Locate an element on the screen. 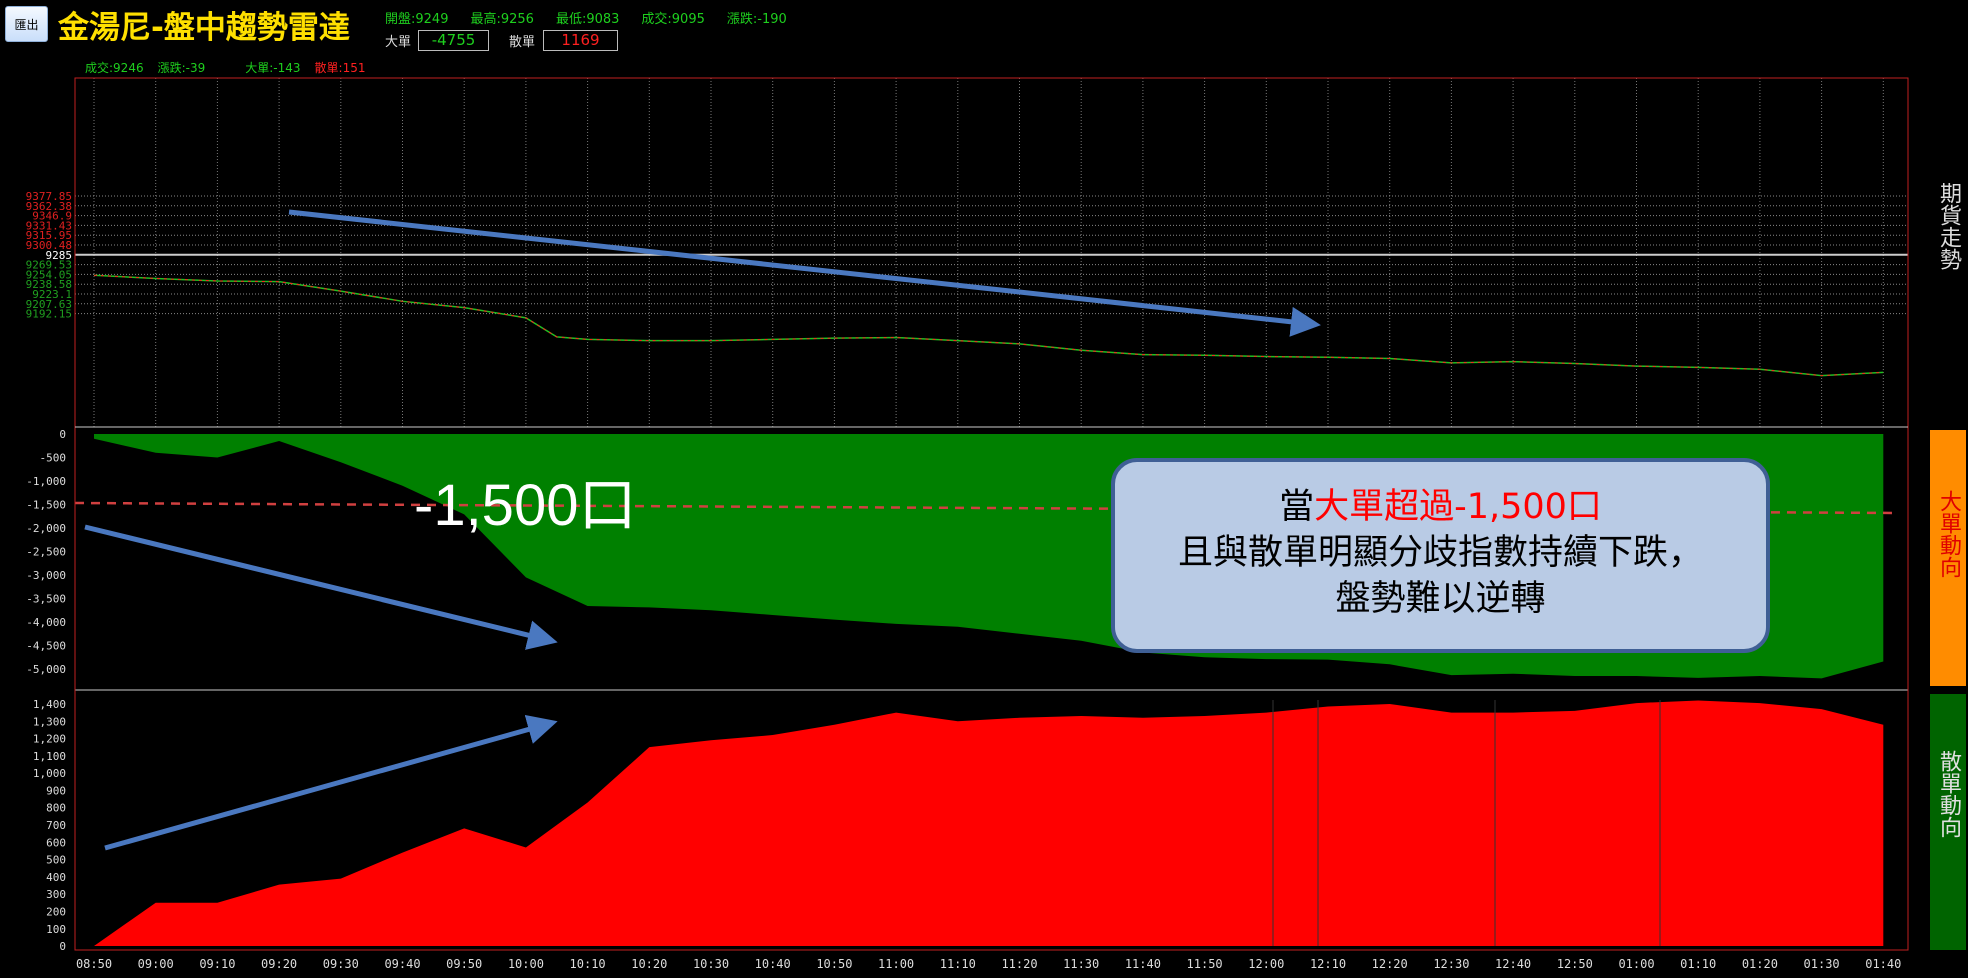 The height and width of the screenshot is (978, 1968). anno-highlight: 大單超過-1,500口 is located at coordinates (1458, 507).